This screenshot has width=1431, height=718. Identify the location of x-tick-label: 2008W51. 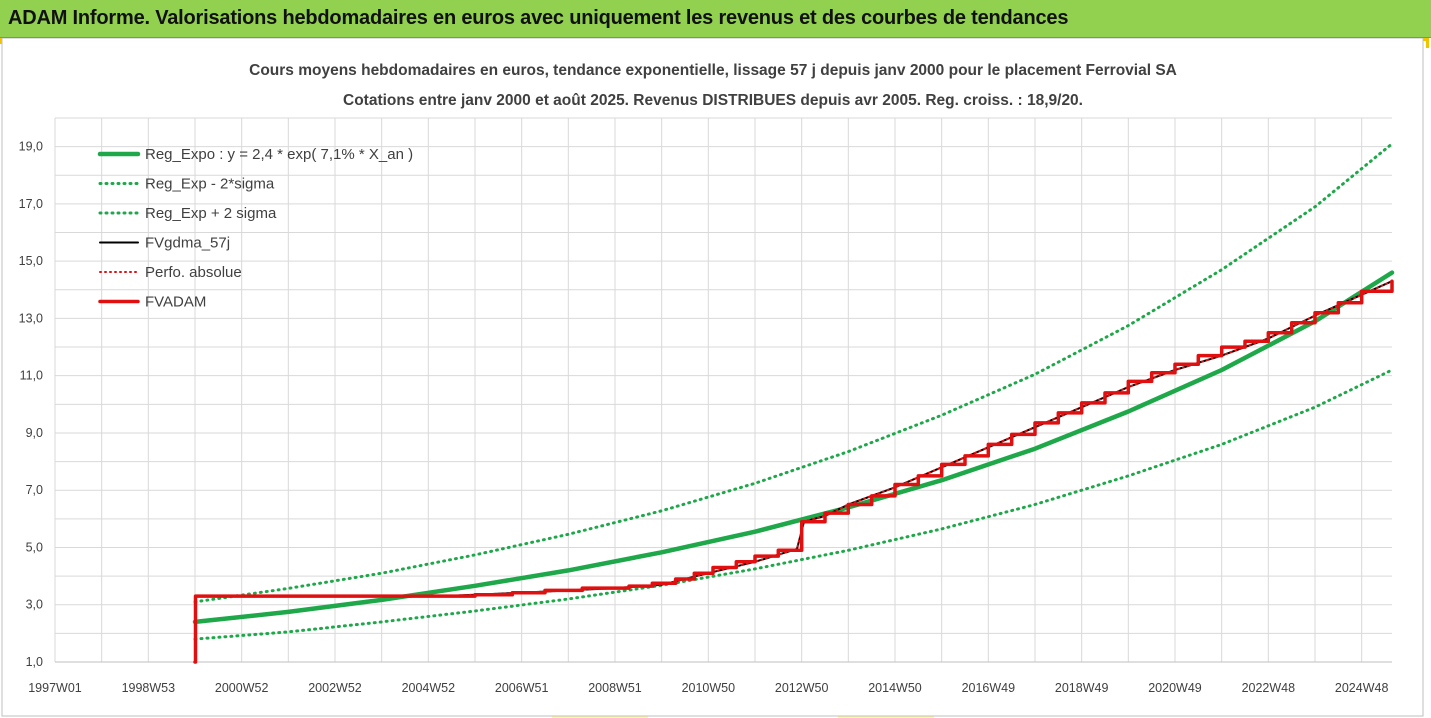
(615, 688).